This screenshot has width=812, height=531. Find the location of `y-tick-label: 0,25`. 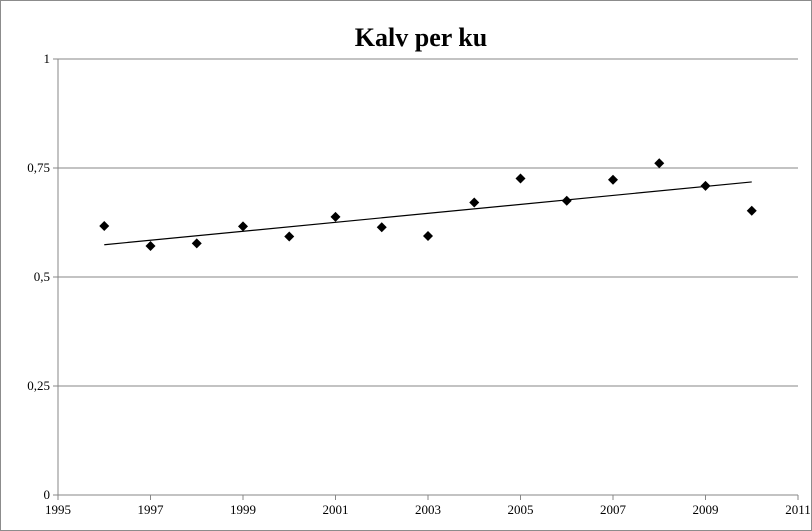

y-tick-label: 0,25 is located at coordinates (38, 385).